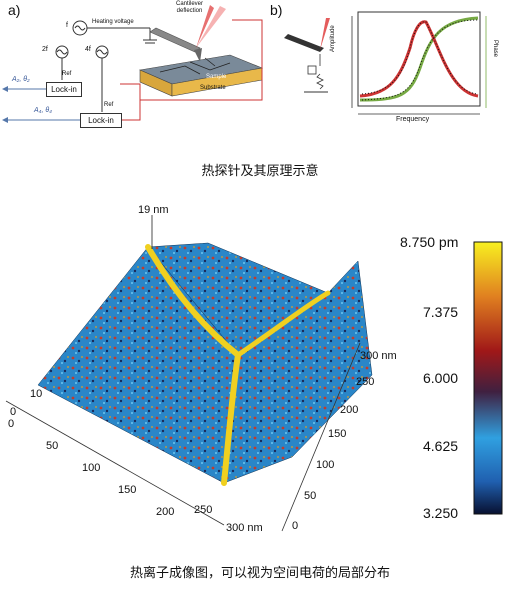 This screenshot has height=589, width=520. Describe the element at coordinates (441, 378) in the screenshot. I see `colorbar-tick: 6.000` at that location.